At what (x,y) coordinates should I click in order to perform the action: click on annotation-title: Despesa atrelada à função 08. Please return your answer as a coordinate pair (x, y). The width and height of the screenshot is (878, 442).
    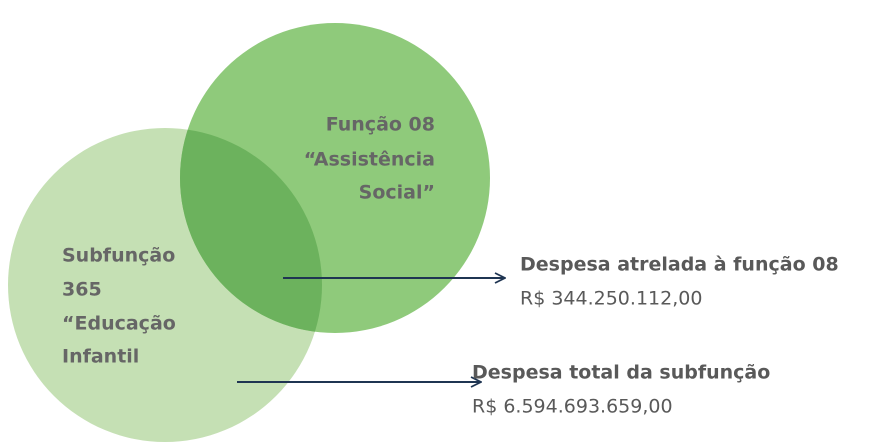
    Looking at the image, I should click on (679, 265).